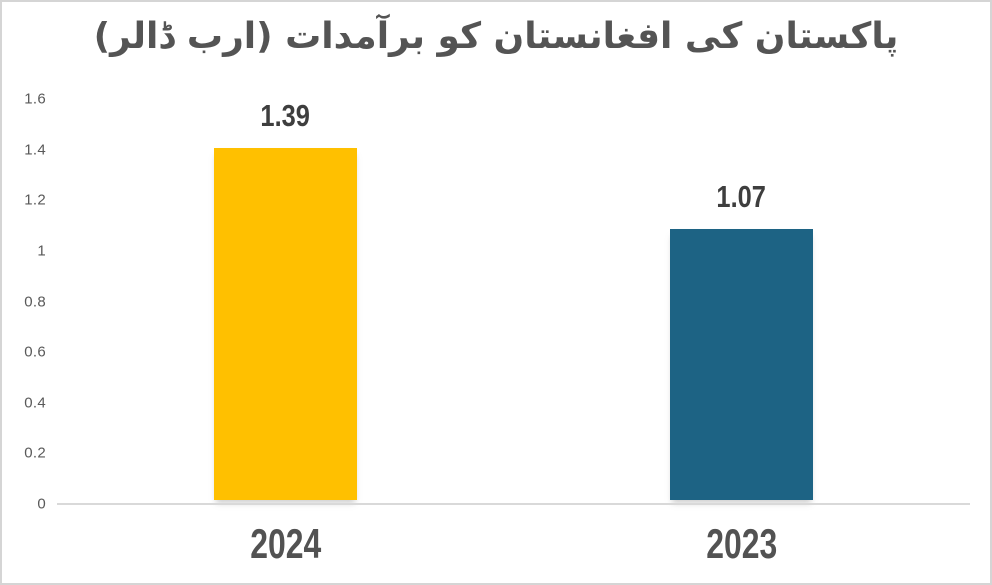 This screenshot has height=585, width=992. Describe the element at coordinates (35, 150) in the screenshot. I see `y-axis-tick-label: 1.4` at that location.